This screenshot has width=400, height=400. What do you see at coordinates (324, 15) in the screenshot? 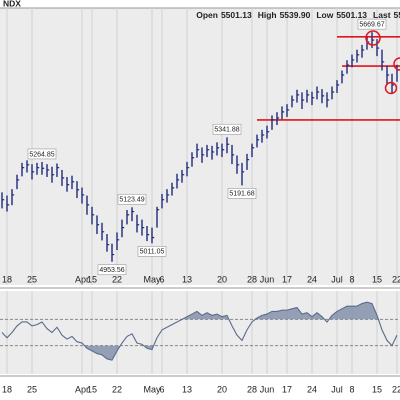
I see `header-label: Low` at bounding box center [324, 15].